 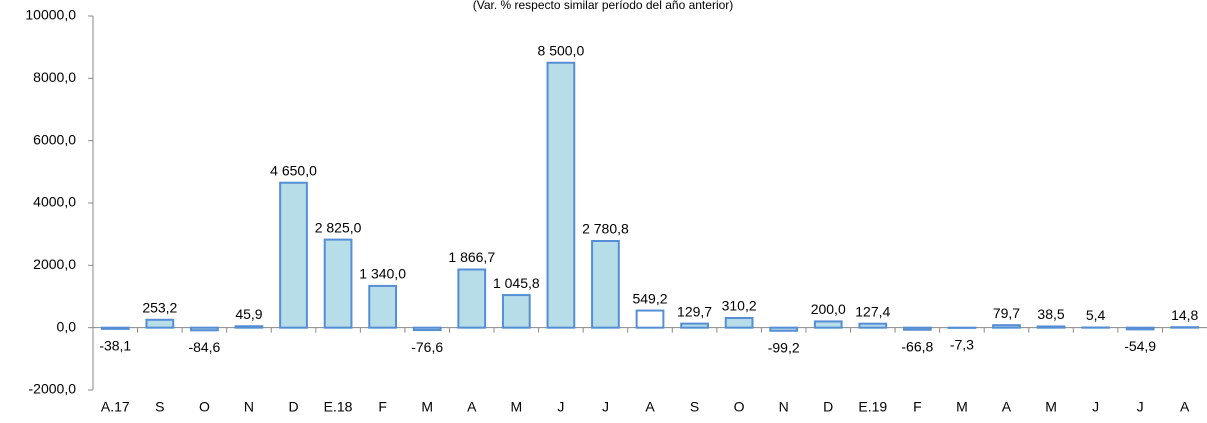 I want to click on value-label: 129,7, so click(x=694, y=311).